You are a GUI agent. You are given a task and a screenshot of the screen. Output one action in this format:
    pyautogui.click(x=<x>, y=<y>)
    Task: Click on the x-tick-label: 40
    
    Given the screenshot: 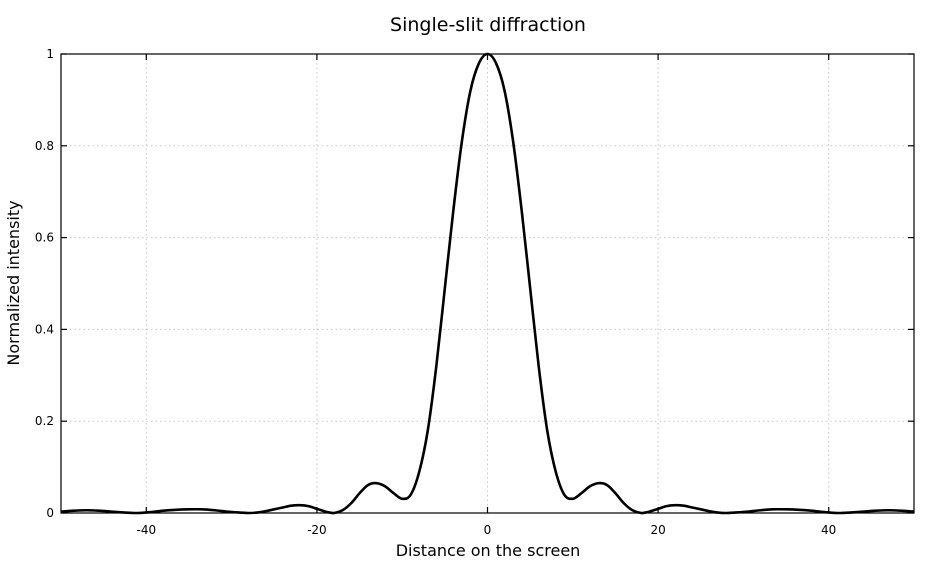 What is the action you would take?
    pyautogui.click(x=828, y=530)
    